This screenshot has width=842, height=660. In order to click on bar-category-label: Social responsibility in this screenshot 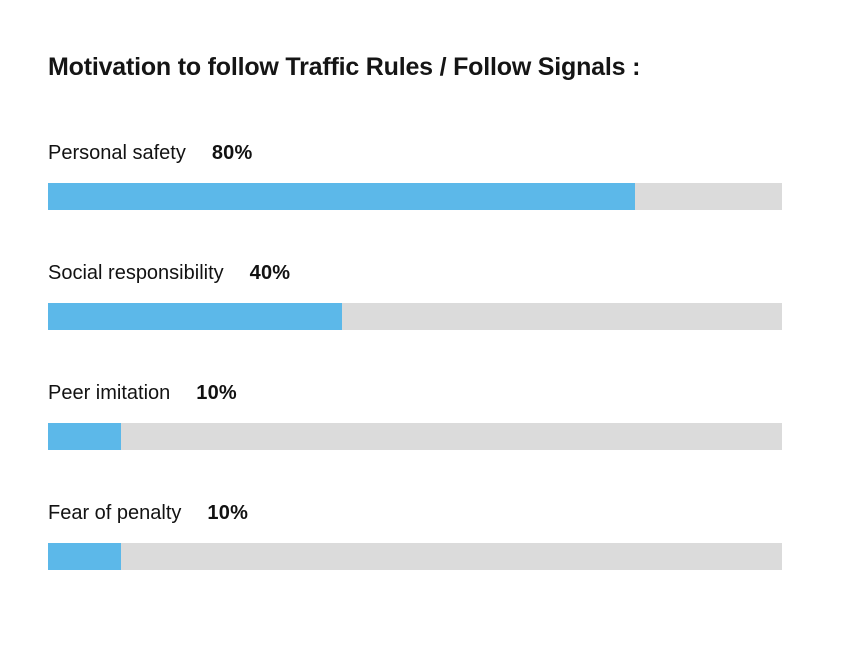, I will do `click(136, 273)`.